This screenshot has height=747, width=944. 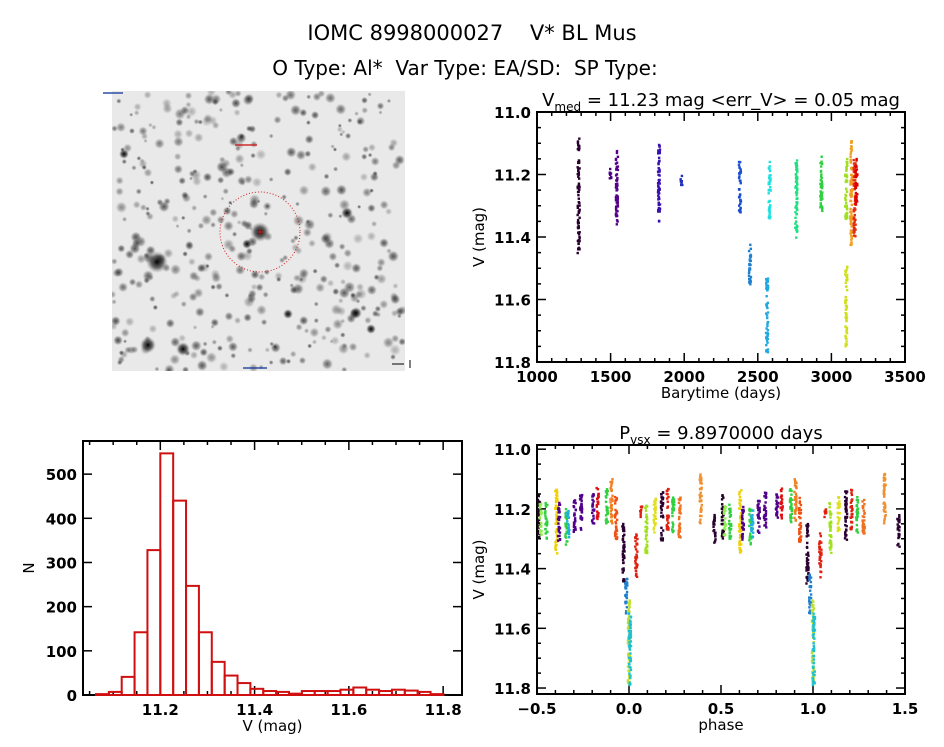 What do you see at coordinates (443, 710) in the screenshot?
I see `x-tick-label: 11.8` at bounding box center [443, 710].